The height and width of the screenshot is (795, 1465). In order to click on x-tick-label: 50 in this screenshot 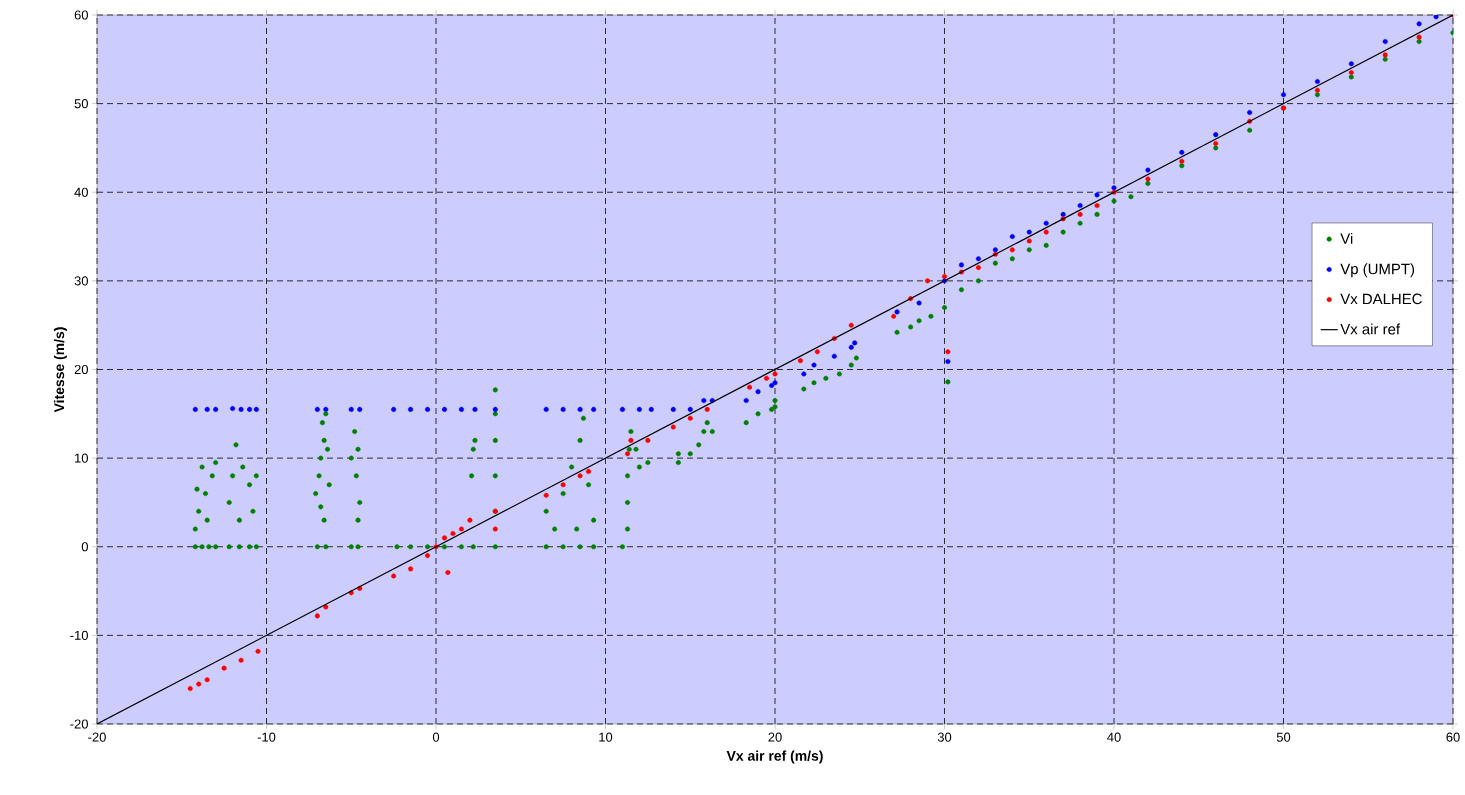, I will do `click(1283, 737)`.